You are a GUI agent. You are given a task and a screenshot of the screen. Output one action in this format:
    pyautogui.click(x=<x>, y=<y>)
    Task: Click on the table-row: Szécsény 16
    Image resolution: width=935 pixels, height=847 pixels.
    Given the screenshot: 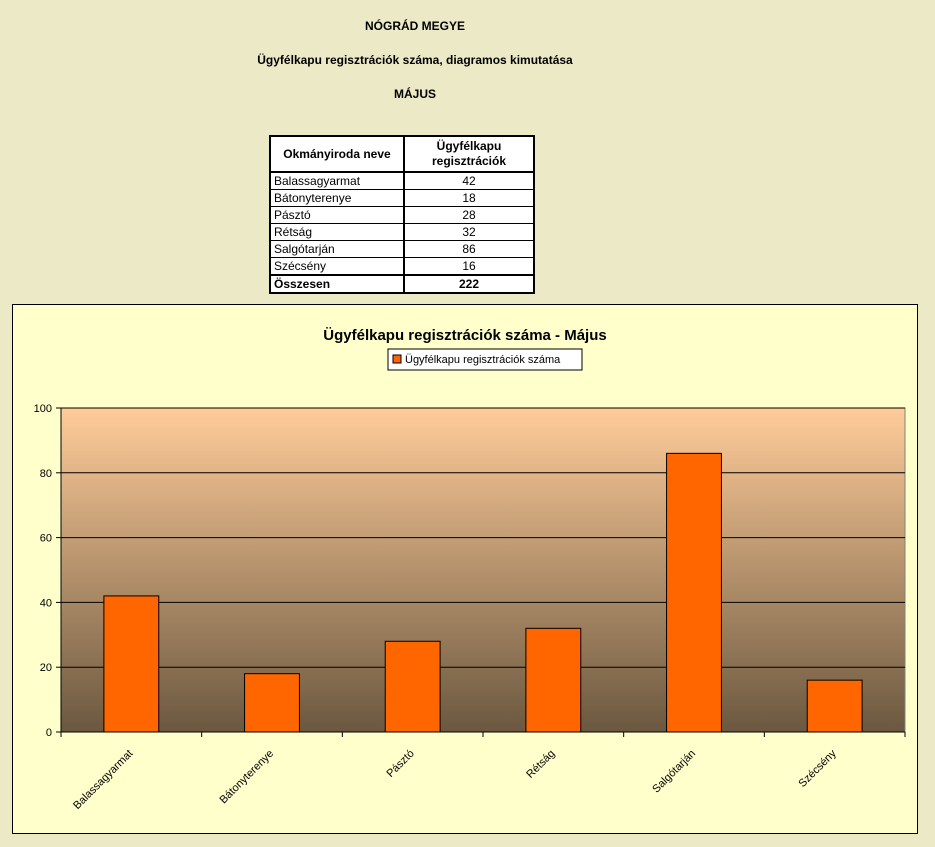 What is the action you would take?
    pyautogui.click(x=402, y=266)
    